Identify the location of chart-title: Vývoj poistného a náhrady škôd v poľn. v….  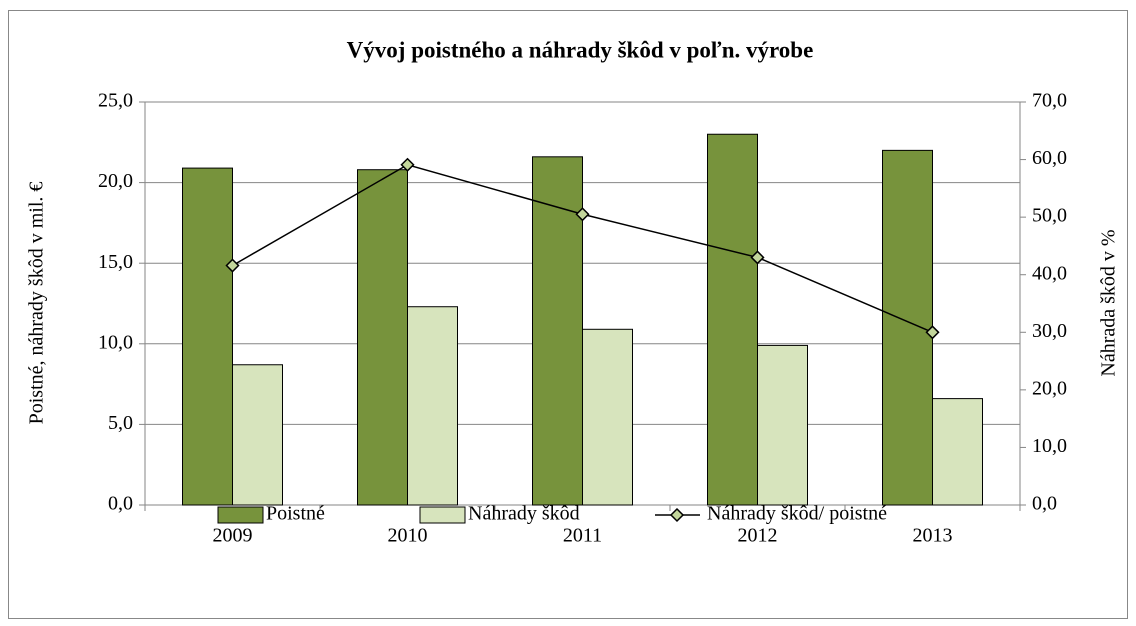
(580, 49).